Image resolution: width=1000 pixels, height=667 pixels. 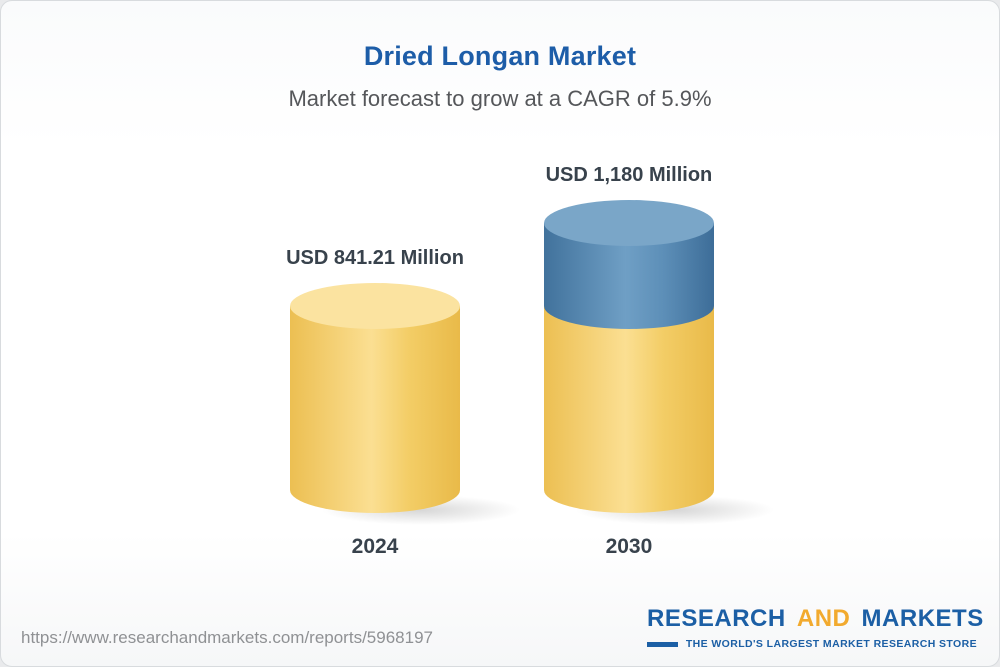 I want to click on bar-category-2030: 2030, so click(x=629, y=546).